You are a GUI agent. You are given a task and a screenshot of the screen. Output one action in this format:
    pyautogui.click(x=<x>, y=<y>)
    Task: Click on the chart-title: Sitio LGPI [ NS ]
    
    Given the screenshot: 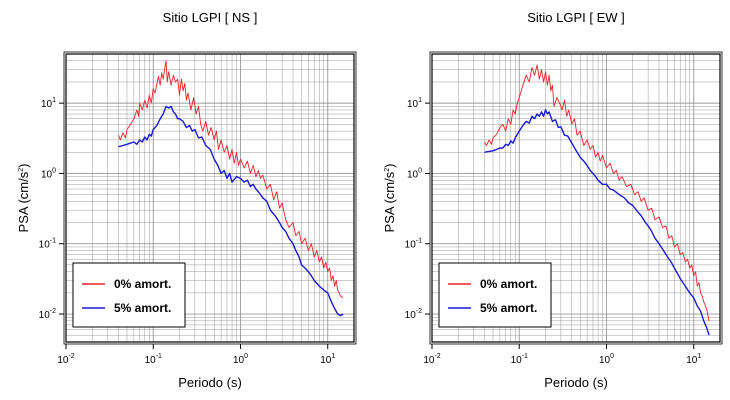 What is the action you would take?
    pyautogui.click(x=210, y=17)
    